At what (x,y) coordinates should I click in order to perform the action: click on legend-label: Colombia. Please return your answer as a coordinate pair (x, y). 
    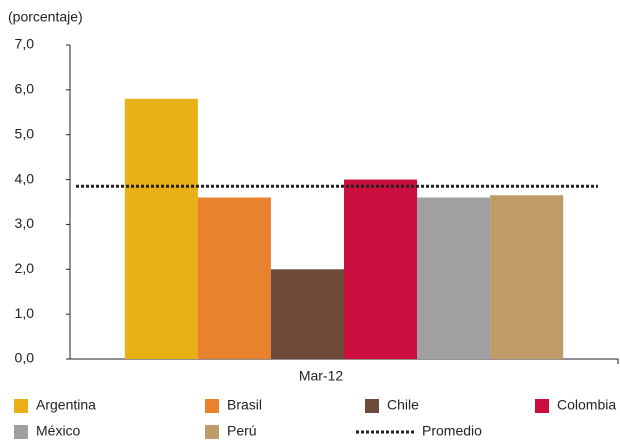
    Looking at the image, I should click on (586, 405).